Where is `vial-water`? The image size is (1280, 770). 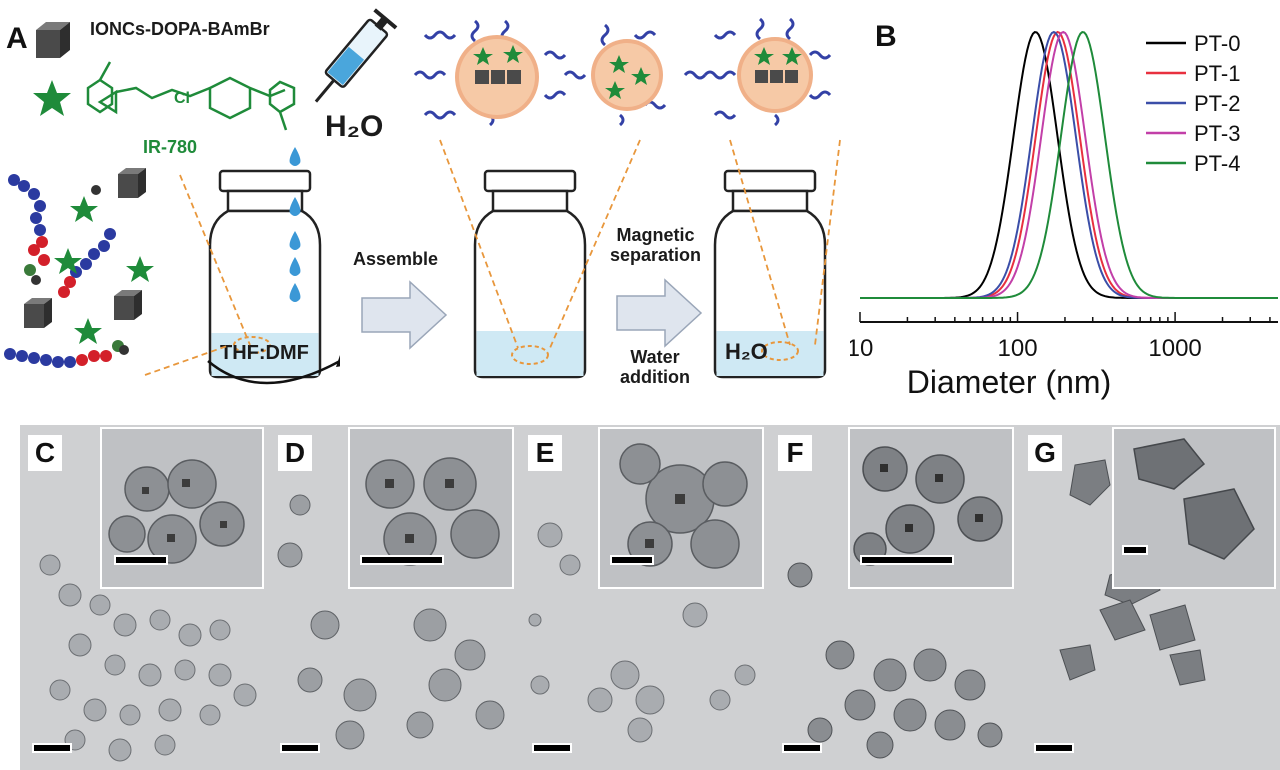
vial-water is located at coordinates (770, 274).